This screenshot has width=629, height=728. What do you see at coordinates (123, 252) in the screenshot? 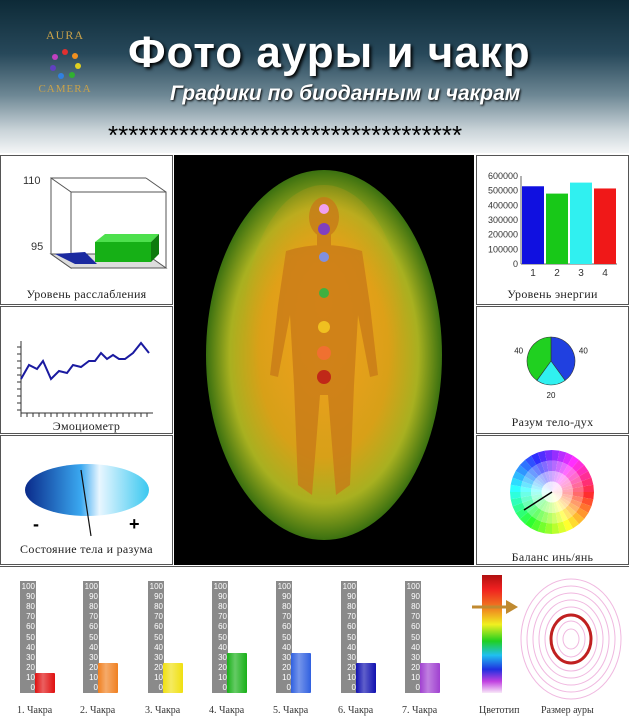
I see `relaxation-bar` at bounding box center [123, 252].